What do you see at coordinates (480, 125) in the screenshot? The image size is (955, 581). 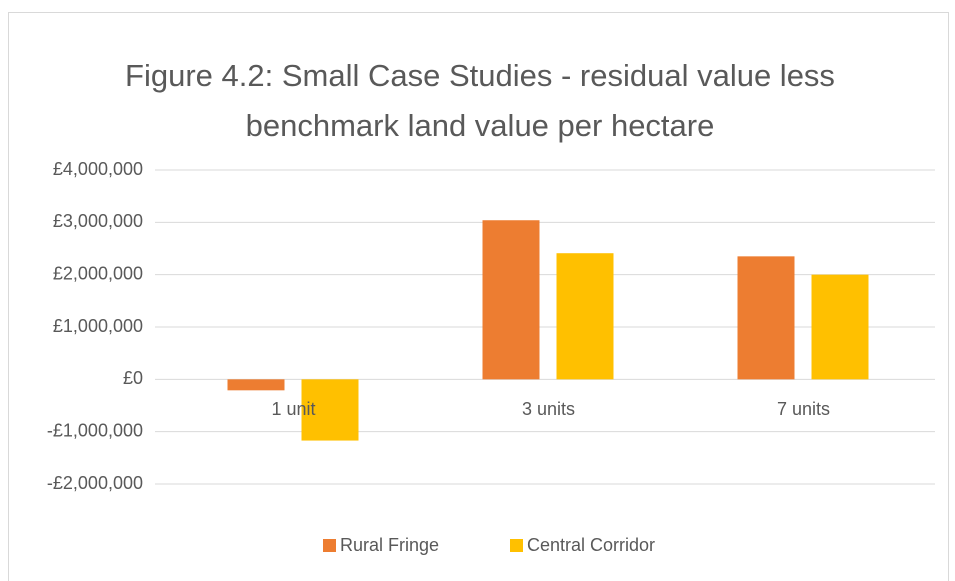 I see `chart-title: benchmark land value per hectare` at bounding box center [480, 125].